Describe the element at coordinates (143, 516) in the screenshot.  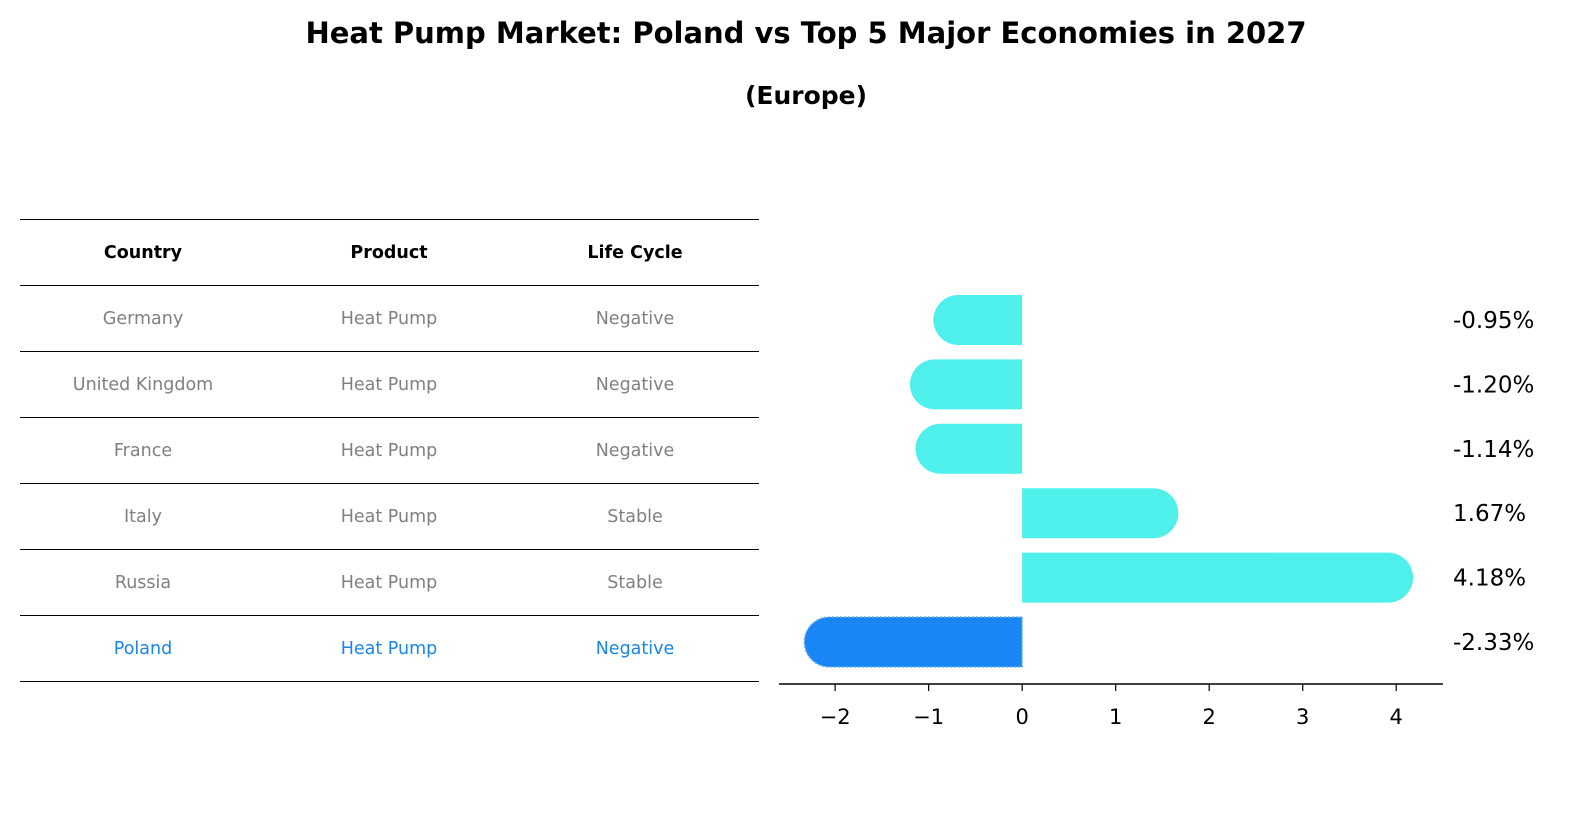
I see `country-cell: Italy` at that location.